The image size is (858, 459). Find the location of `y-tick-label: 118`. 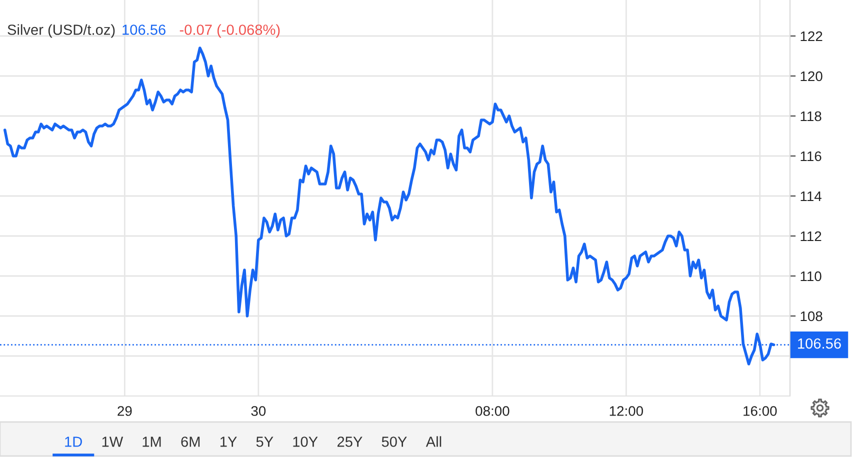

y-tick-label: 118 is located at coordinates (811, 116).